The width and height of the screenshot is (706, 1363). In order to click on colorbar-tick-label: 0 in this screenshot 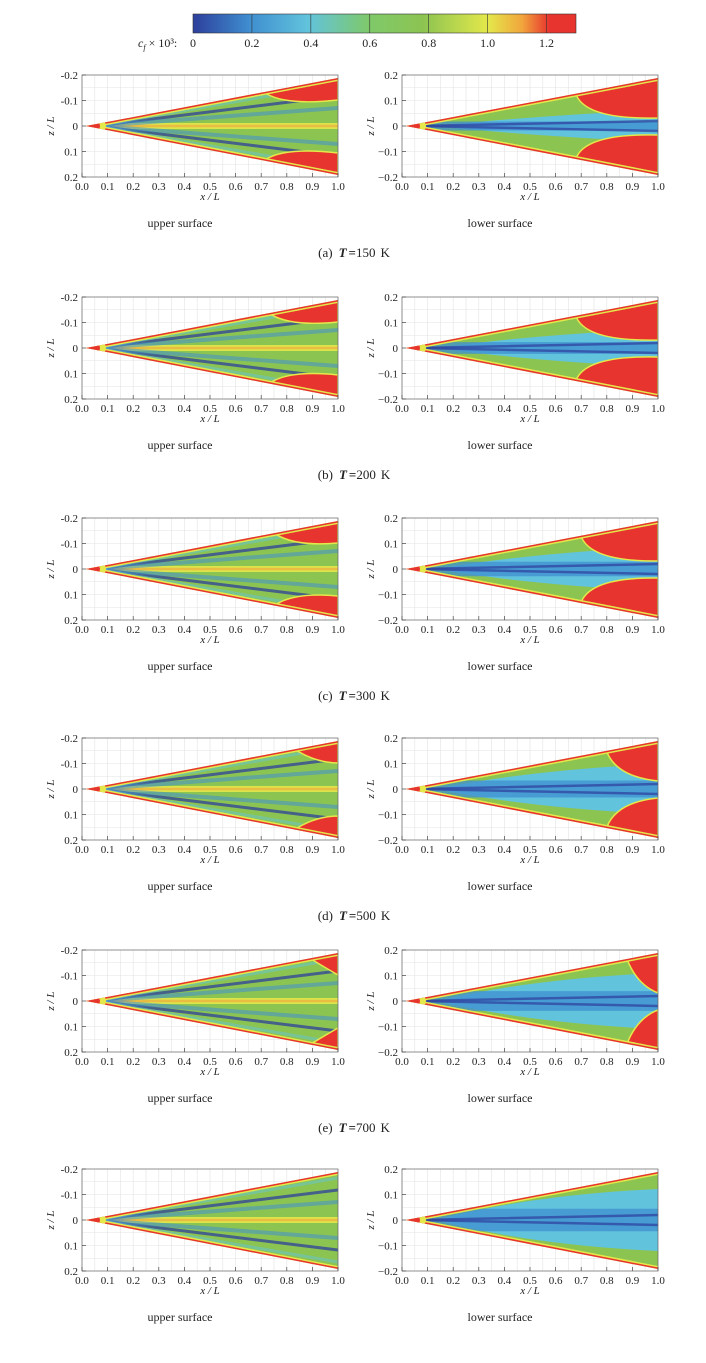, I will do `click(193, 43)`.